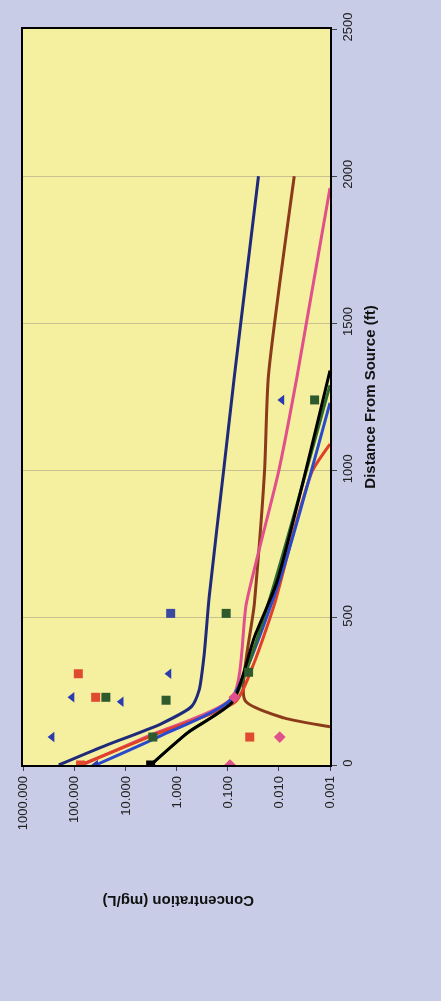 The width and height of the screenshot is (441, 1001). Describe the element at coordinates (348, 763) in the screenshot. I see `y-tick-label: 0` at that location.